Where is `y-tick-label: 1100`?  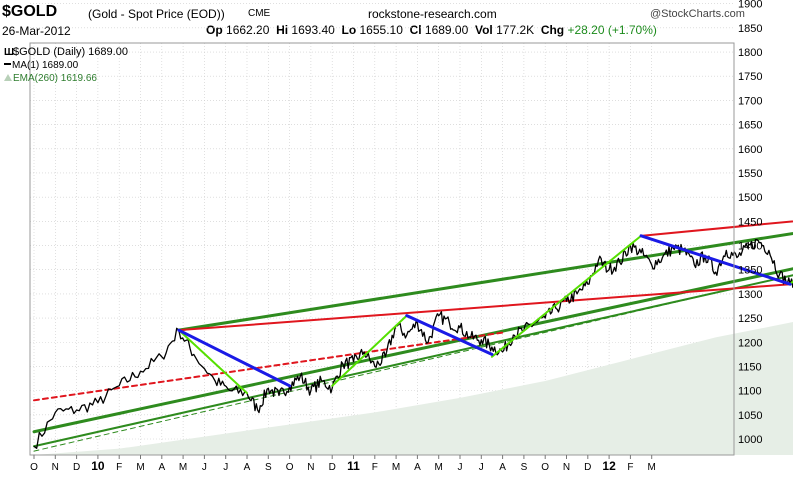 y-tick-label: 1100 is located at coordinates (750, 392).